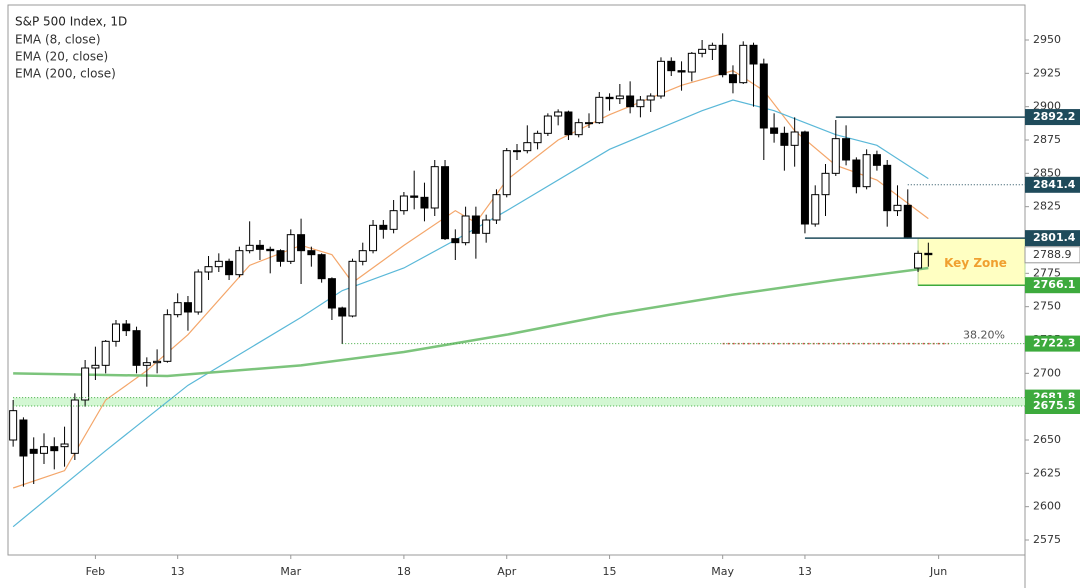 The height and width of the screenshot is (588, 1080). What do you see at coordinates (290, 571) in the screenshot?
I see `x-tick-label: Mar` at bounding box center [290, 571].